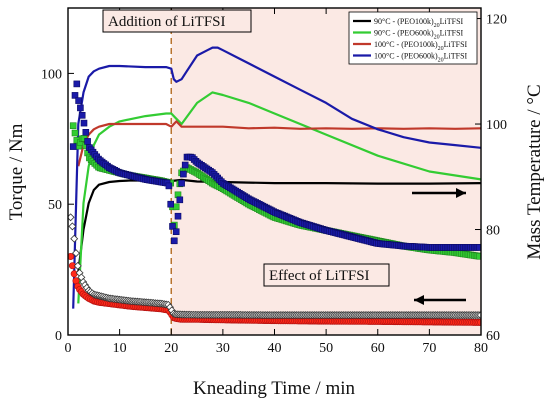  I want to click on x-tick-label: 60, so click(378, 348).